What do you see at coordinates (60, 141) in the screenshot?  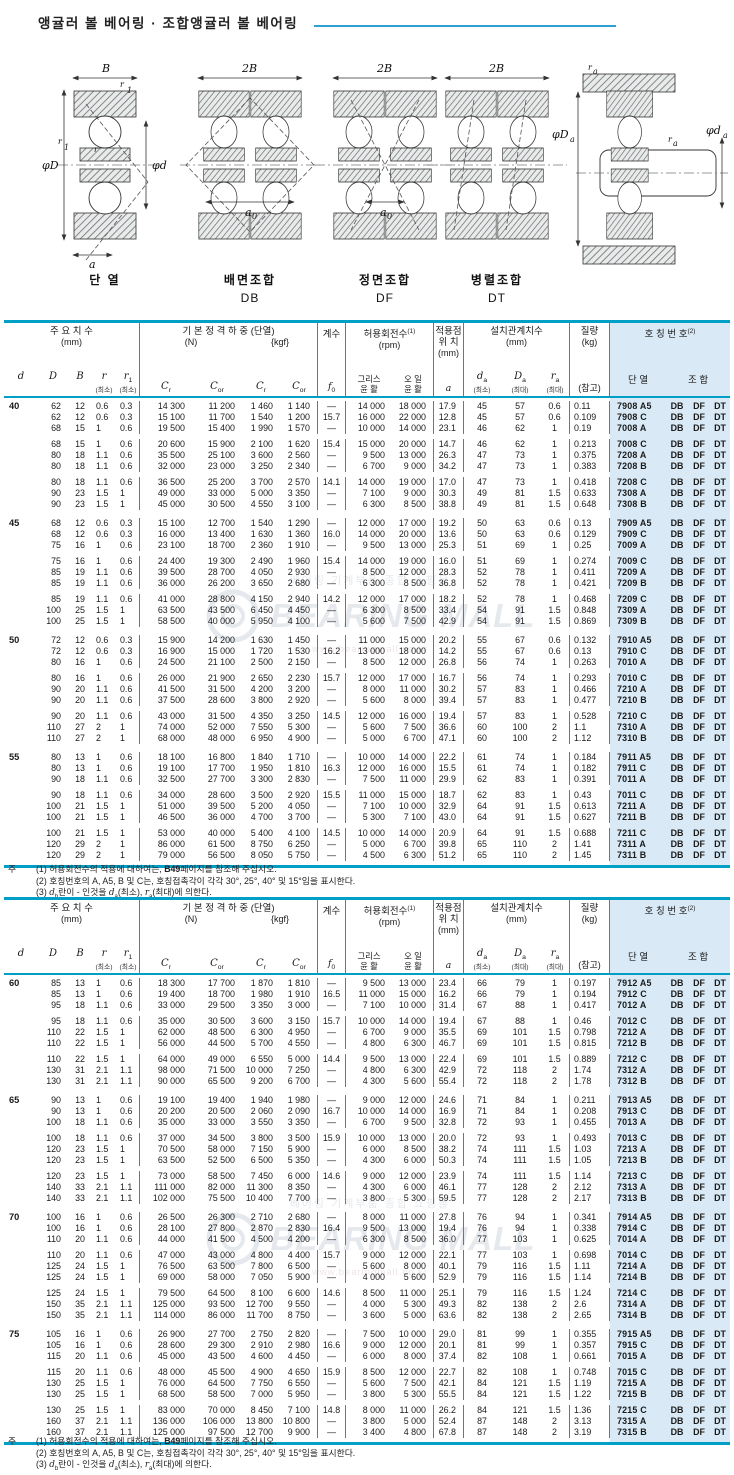 I see `svg-text: r` at bounding box center [60, 141].